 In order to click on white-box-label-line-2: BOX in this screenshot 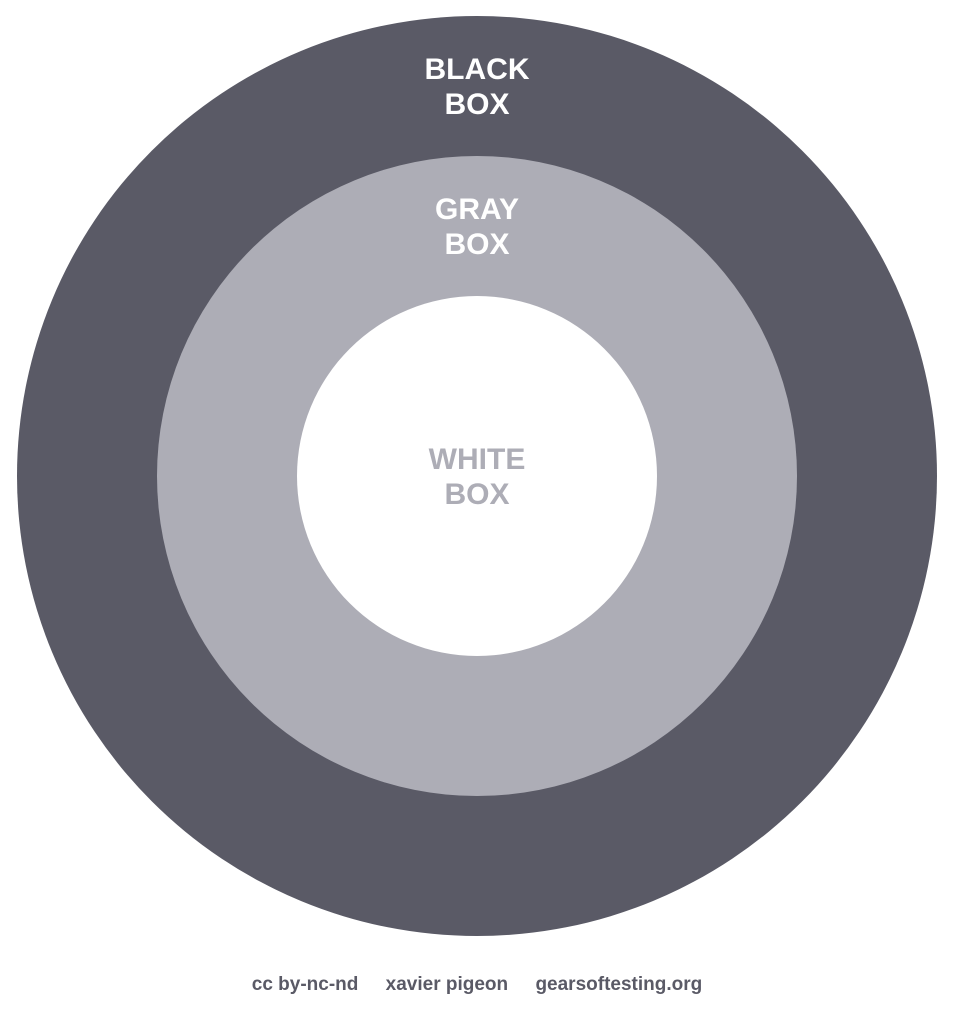, I will do `click(477, 494)`.